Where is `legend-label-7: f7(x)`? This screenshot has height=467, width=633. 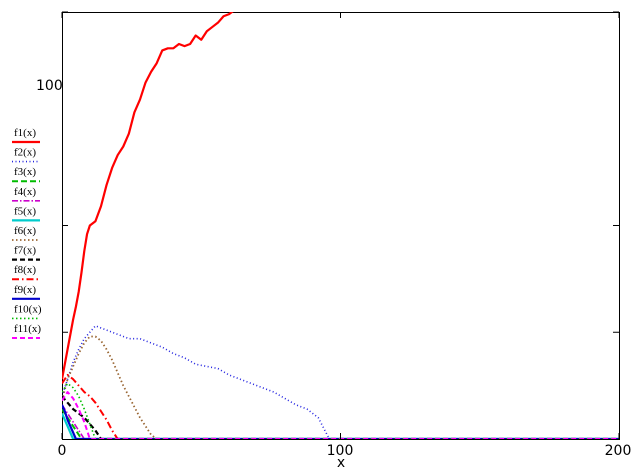 legend-label-7: f7(x) is located at coordinates (25, 251).